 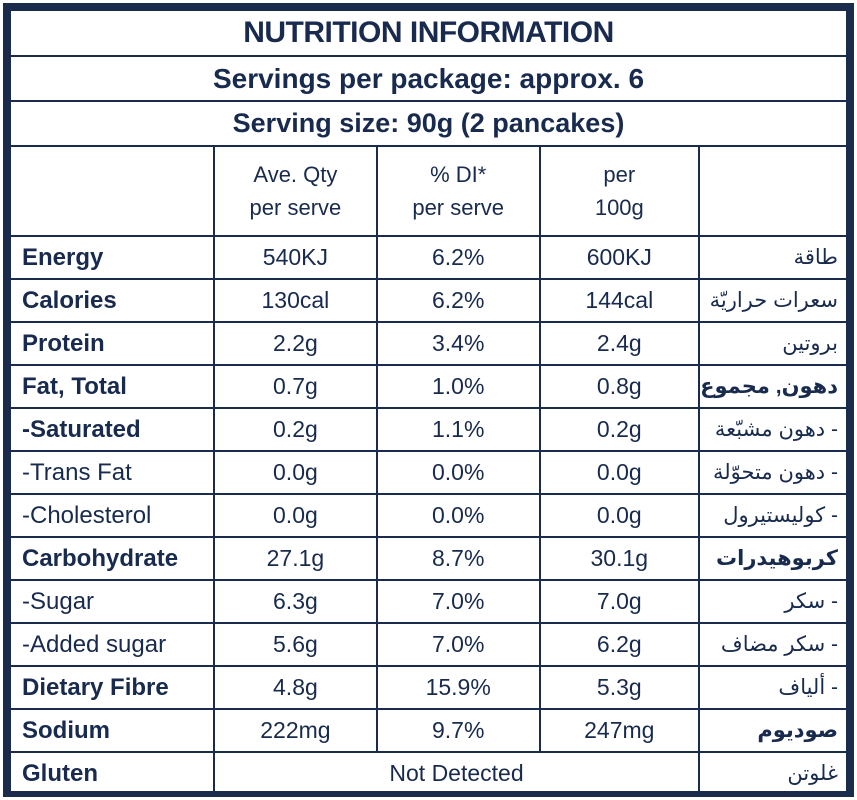 I want to click on qty-value: 222mg, so click(x=295, y=730).